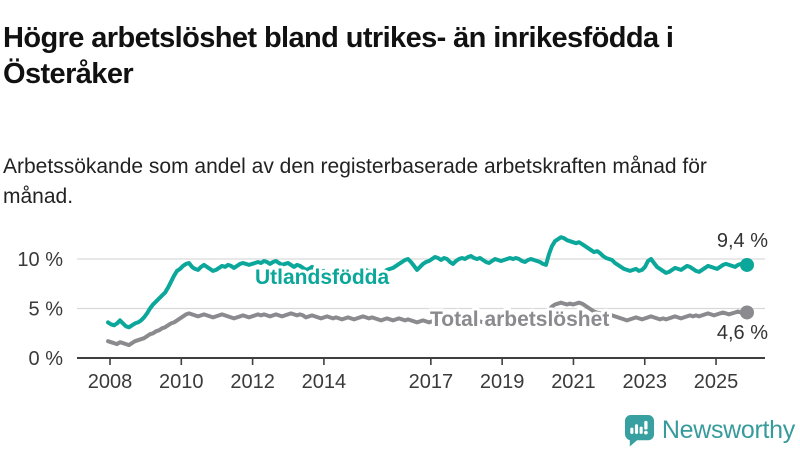 This screenshot has height=450, width=800. Describe the element at coordinates (645, 382) in the screenshot. I see `x-tick-label-2023: 2023` at that location.